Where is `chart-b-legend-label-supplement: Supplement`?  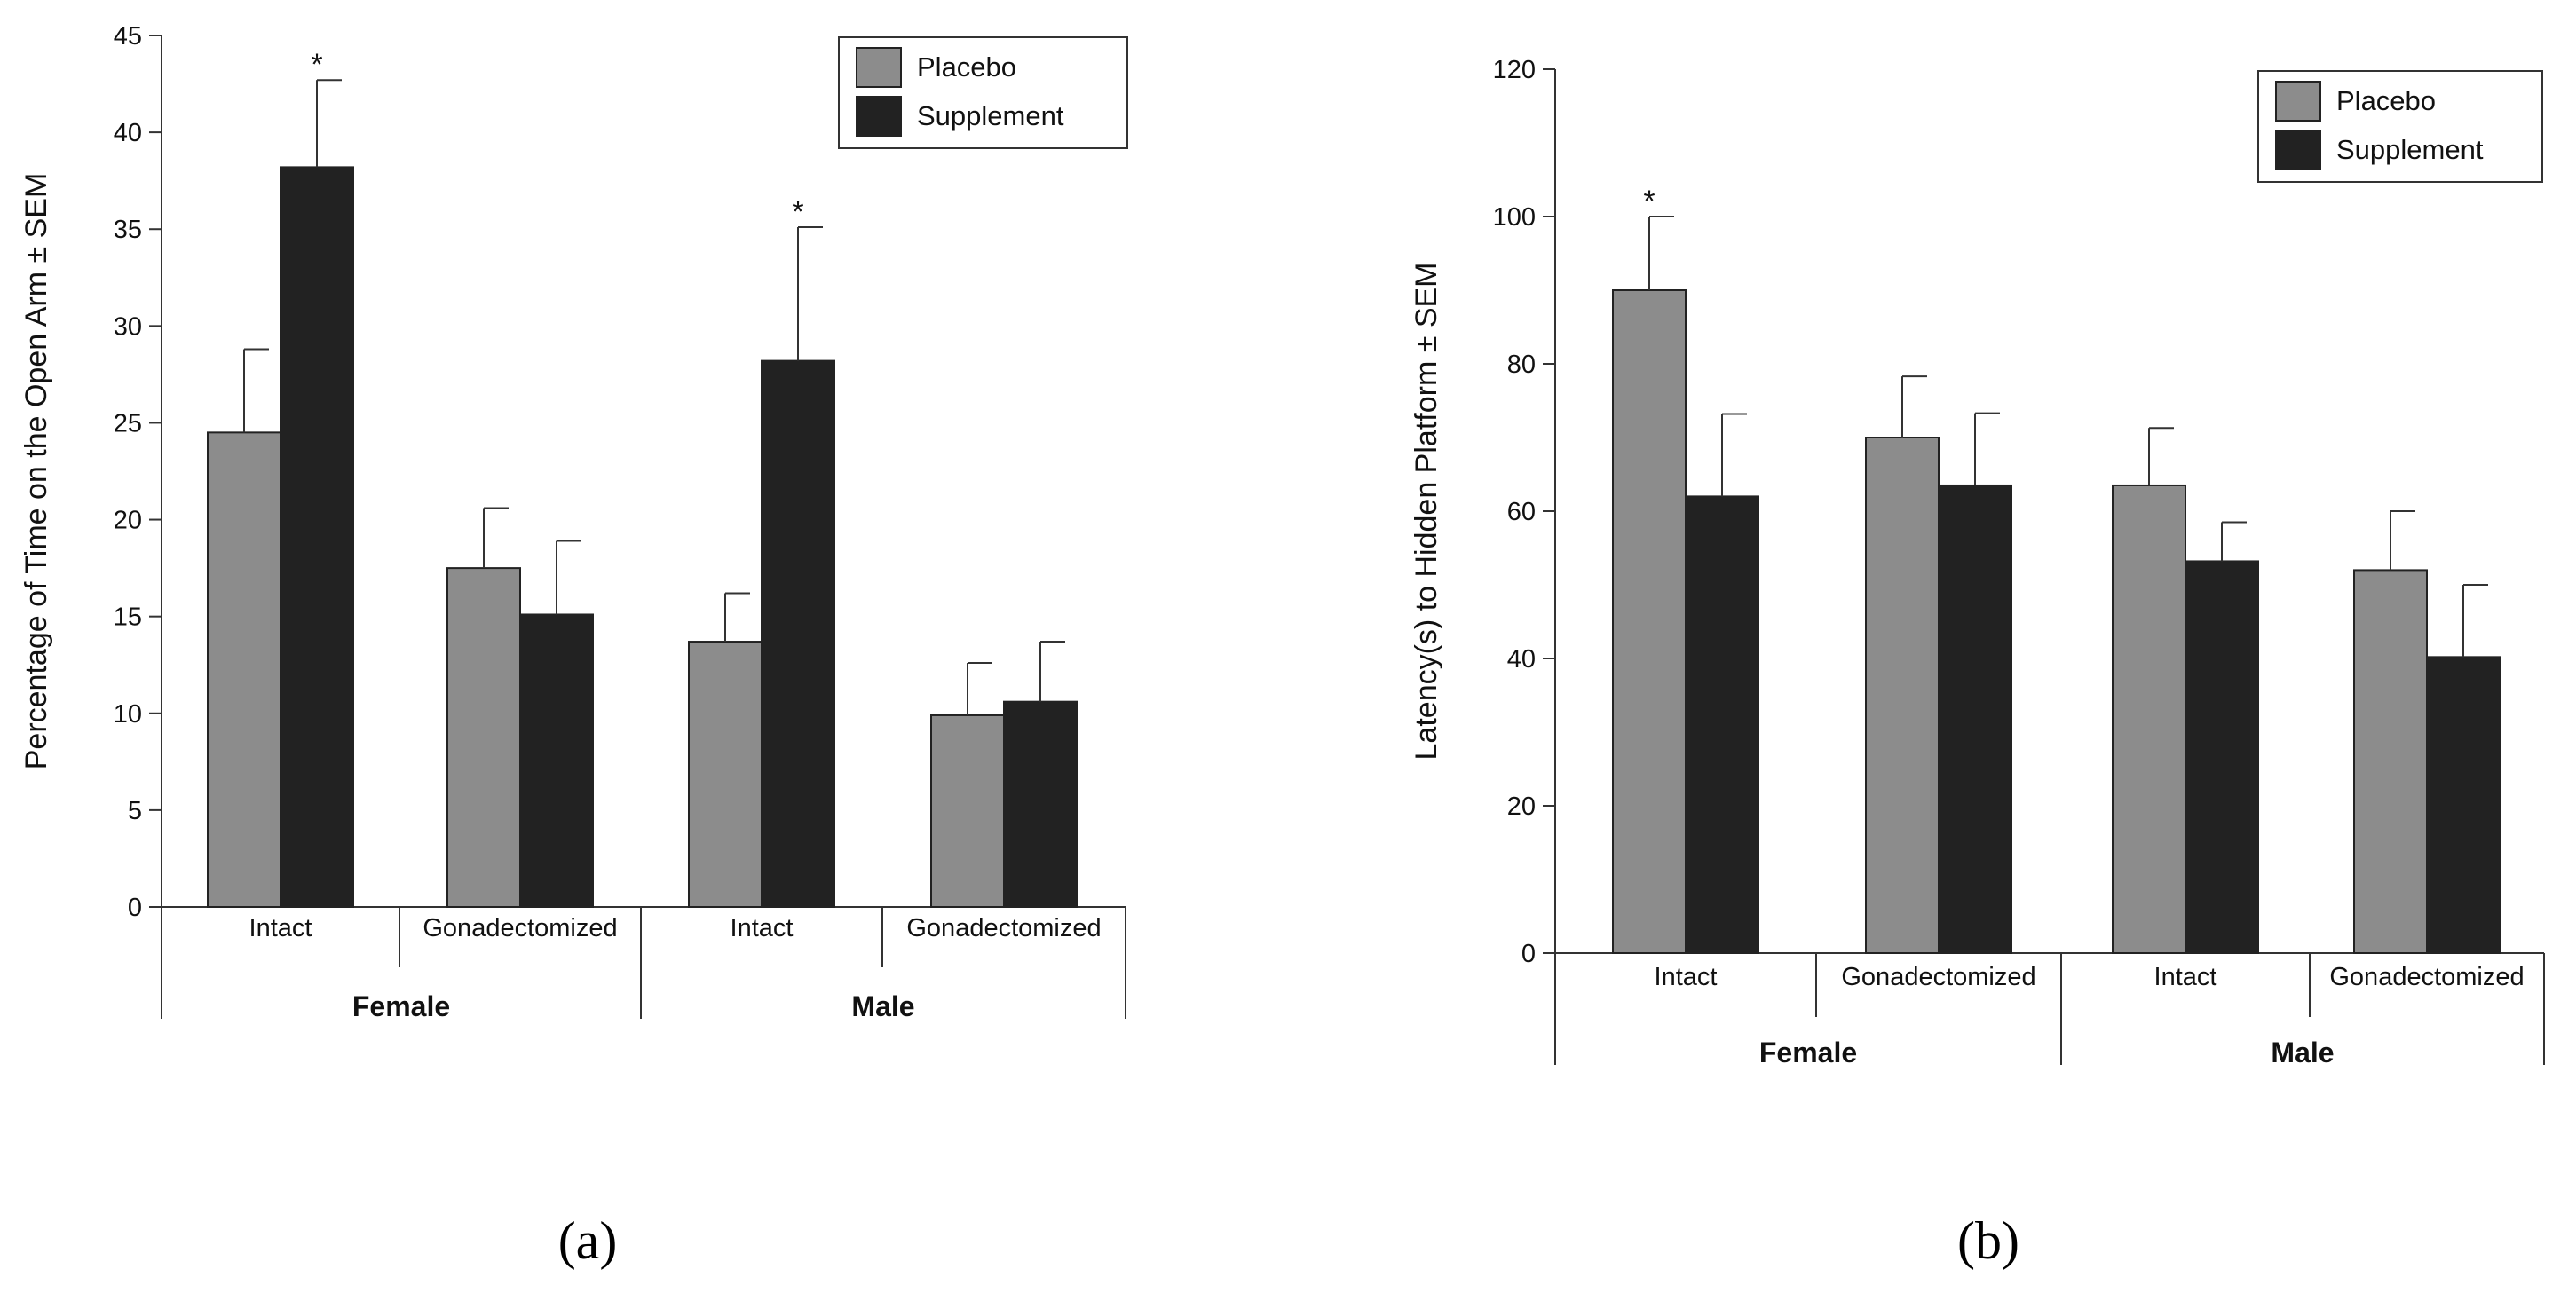 chart-b-legend-label-supplement: Supplement is located at coordinates (2410, 150).